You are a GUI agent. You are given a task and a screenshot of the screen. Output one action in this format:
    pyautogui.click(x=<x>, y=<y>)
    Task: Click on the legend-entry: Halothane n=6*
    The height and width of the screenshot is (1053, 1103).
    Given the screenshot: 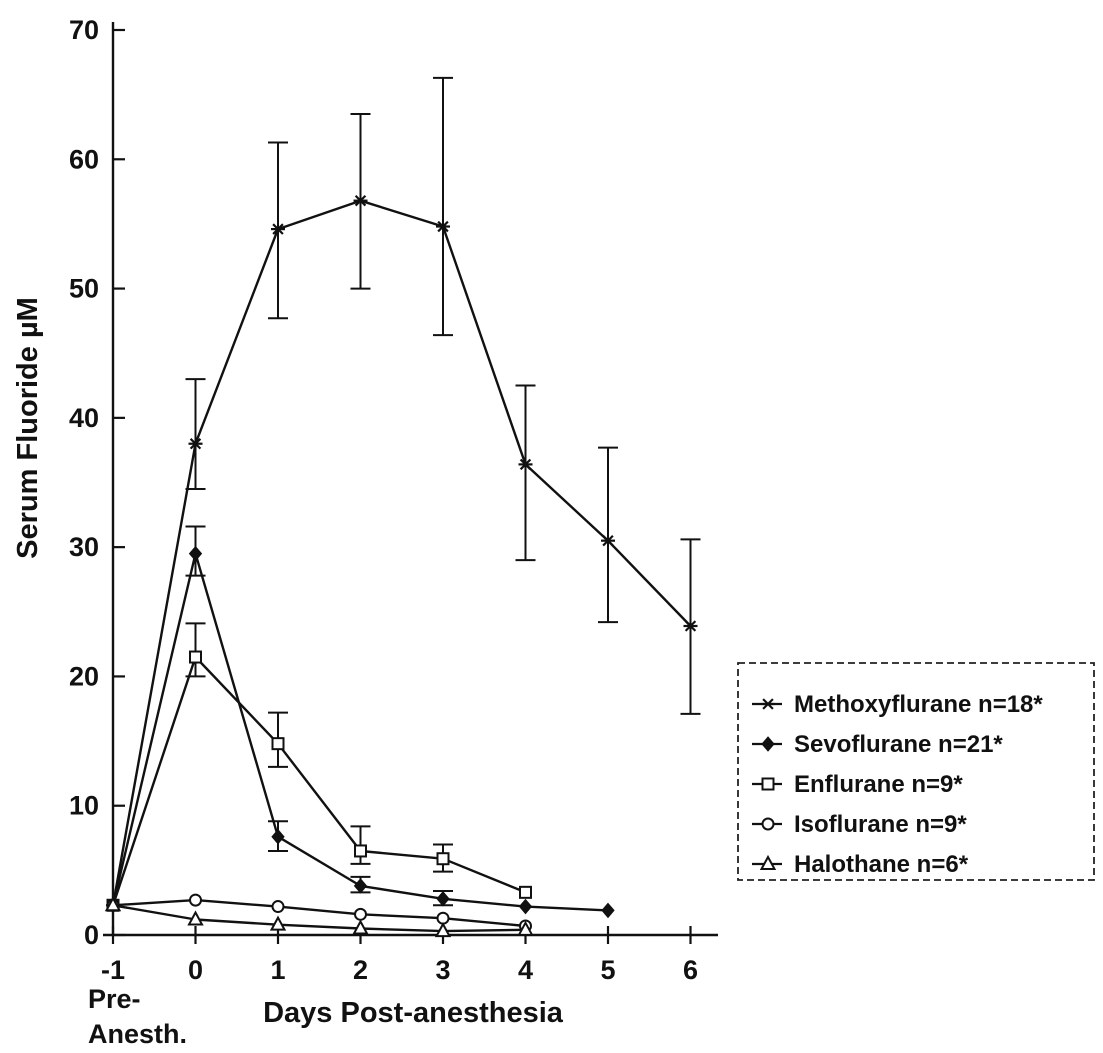 What is the action you would take?
    pyautogui.click(x=860, y=864)
    